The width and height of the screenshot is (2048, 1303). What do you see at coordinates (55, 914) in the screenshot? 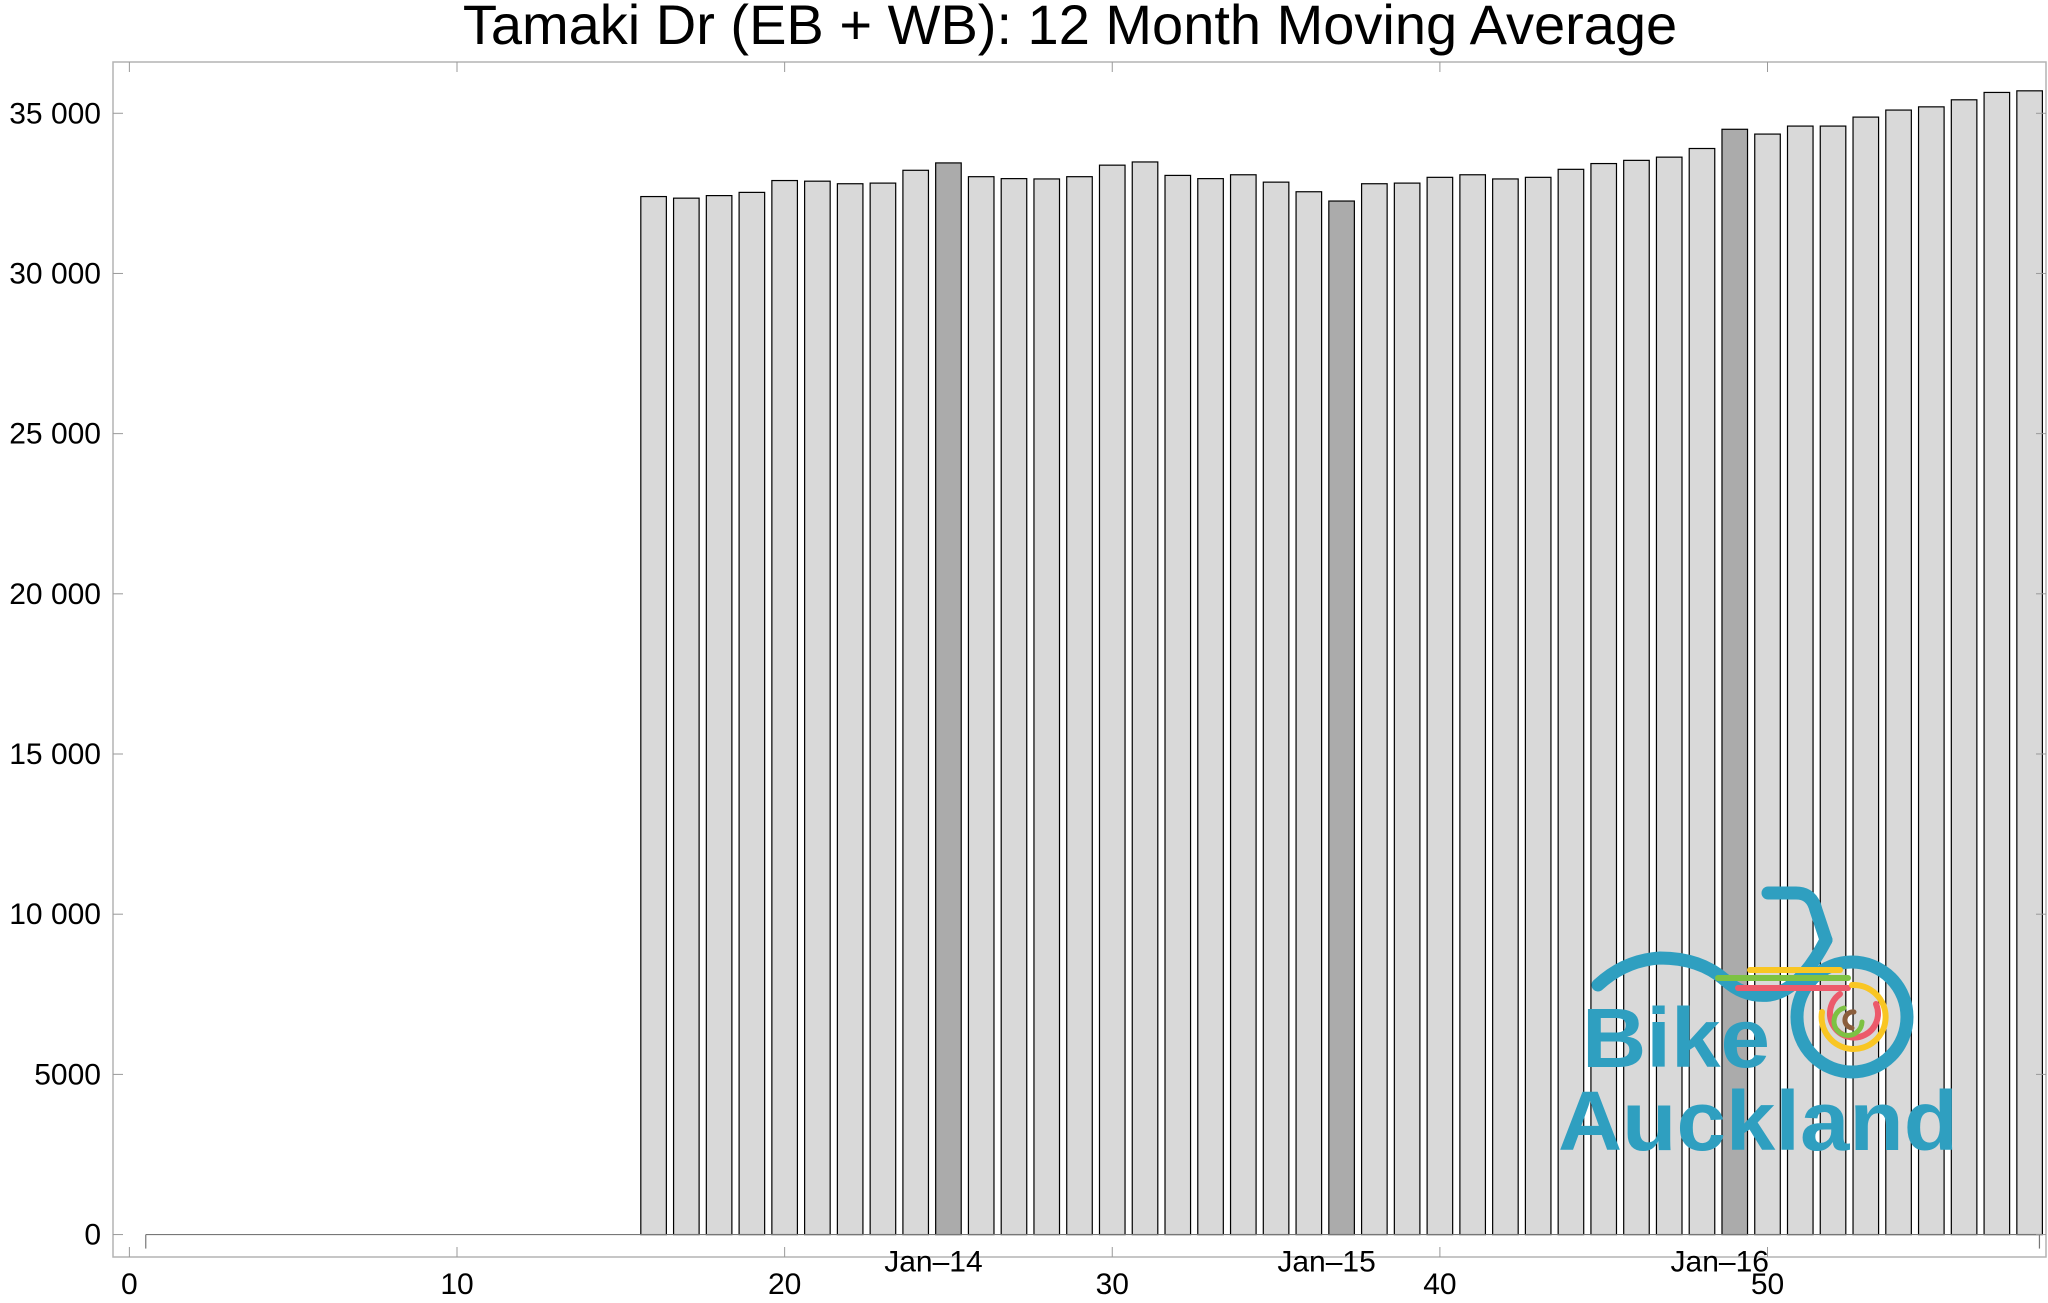
I see `y-tick-label-2: 10 000` at bounding box center [55, 914].